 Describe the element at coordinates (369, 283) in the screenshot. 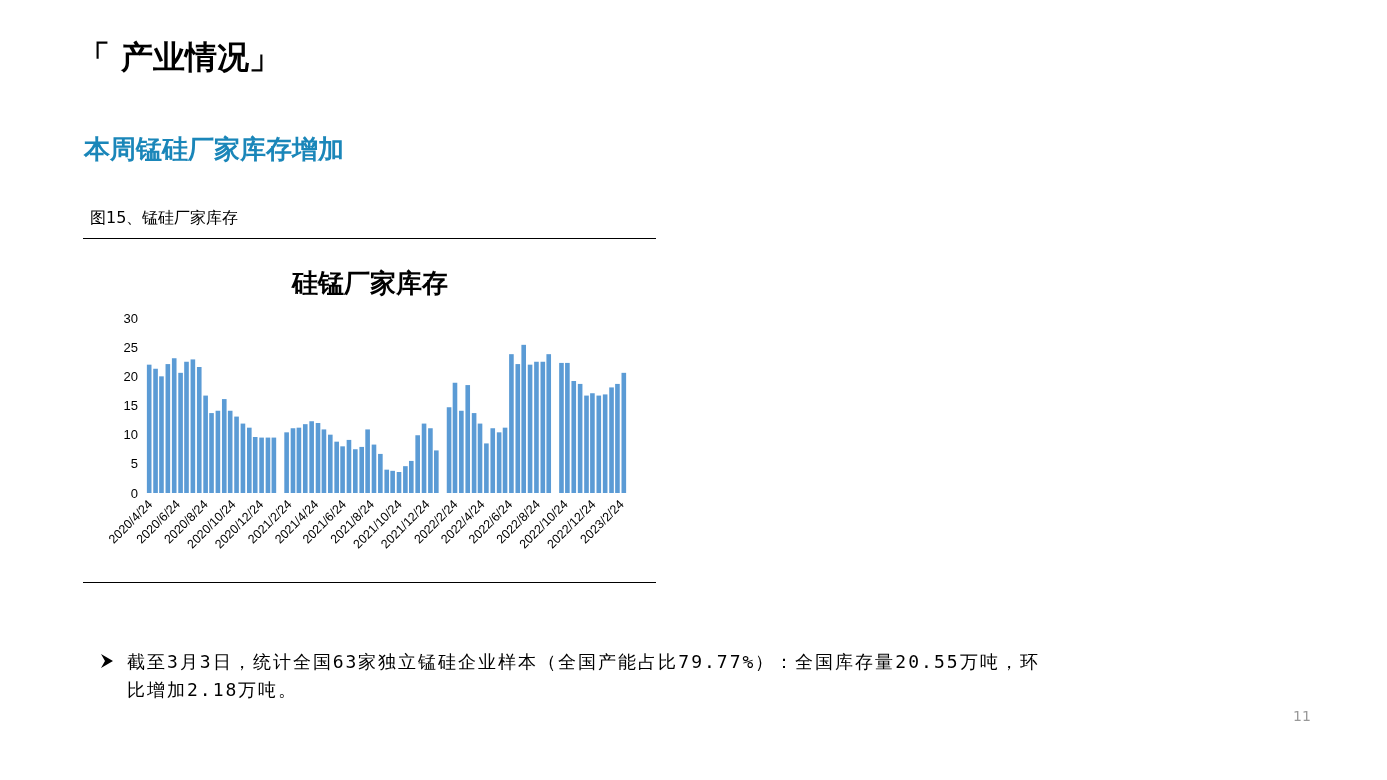

I see `chart-title: 硅锰厂家库存` at that location.